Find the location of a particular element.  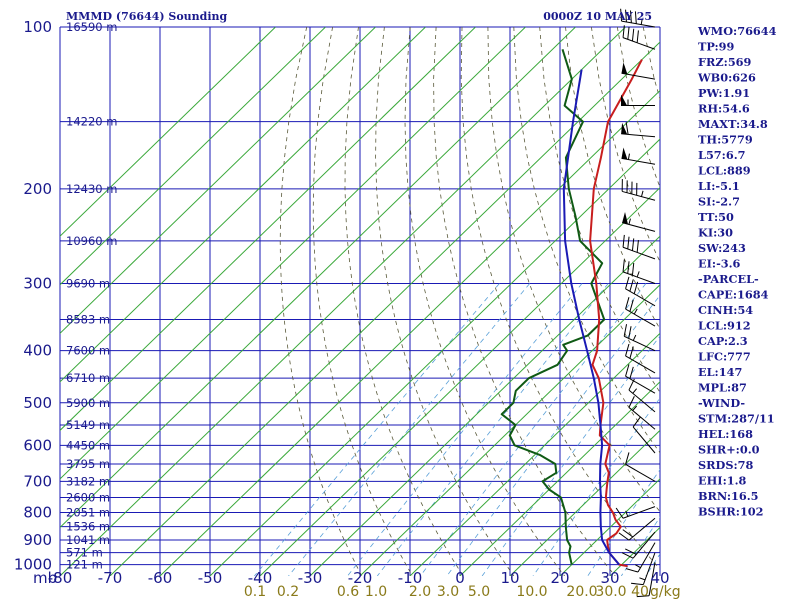

index-value: -PARCEL- is located at coordinates (728, 279).